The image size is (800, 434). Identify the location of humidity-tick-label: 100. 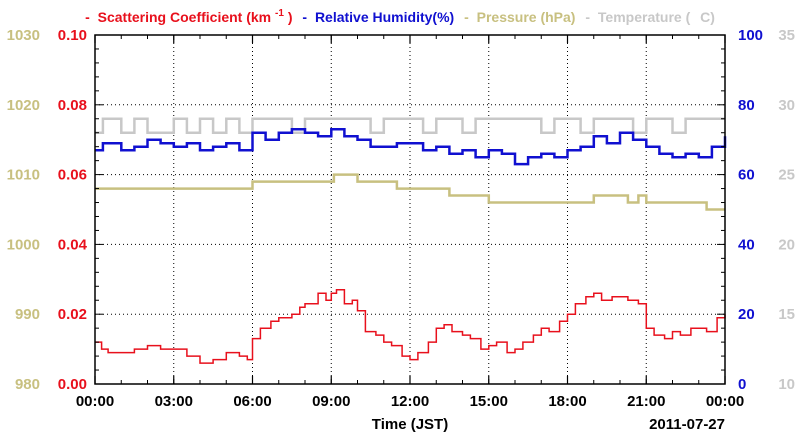
(750, 35).